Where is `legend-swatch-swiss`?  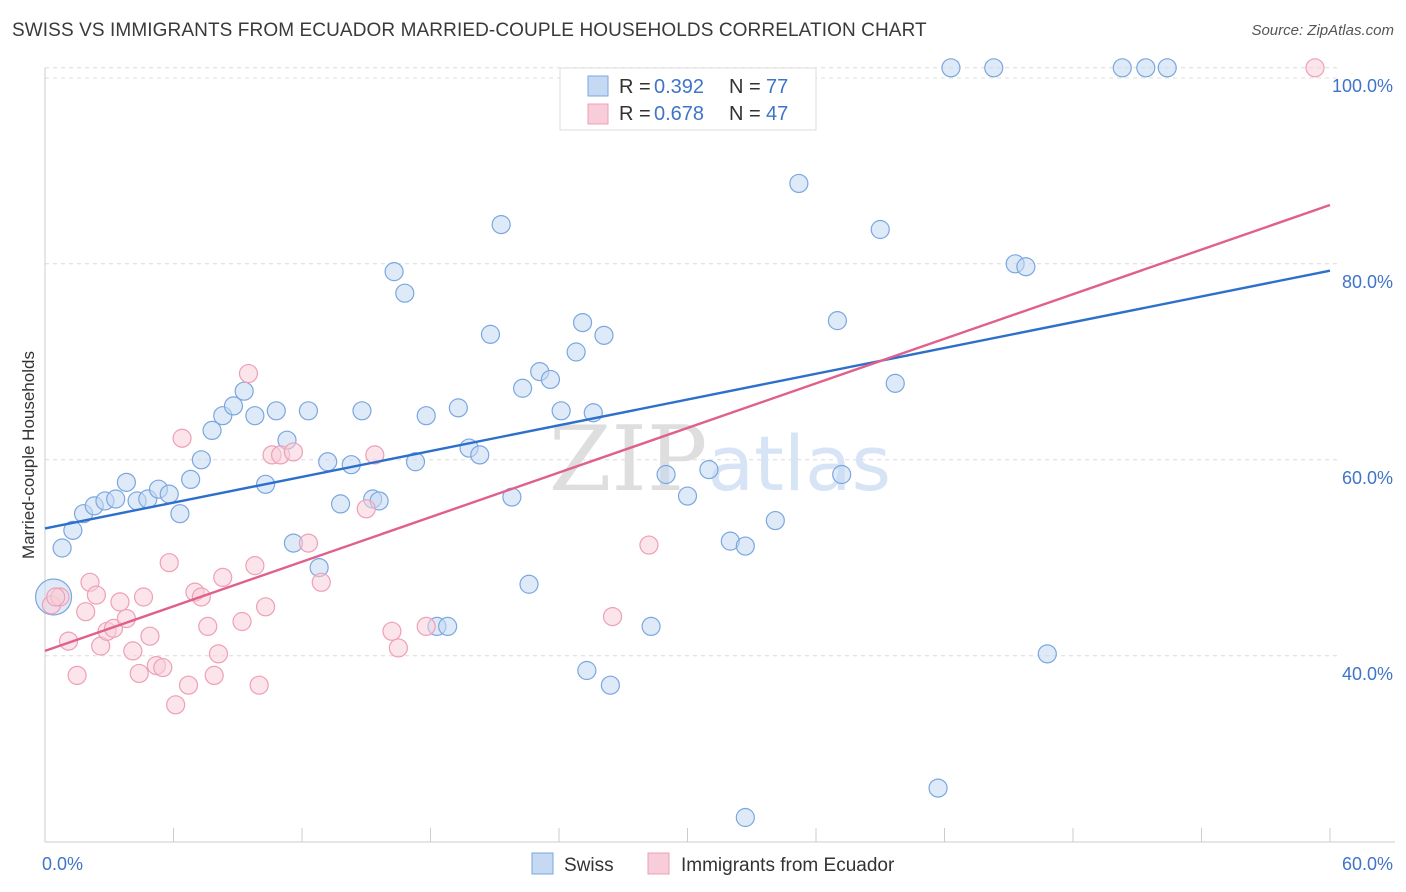 legend-swatch-swiss is located at coordinates (598, 86).